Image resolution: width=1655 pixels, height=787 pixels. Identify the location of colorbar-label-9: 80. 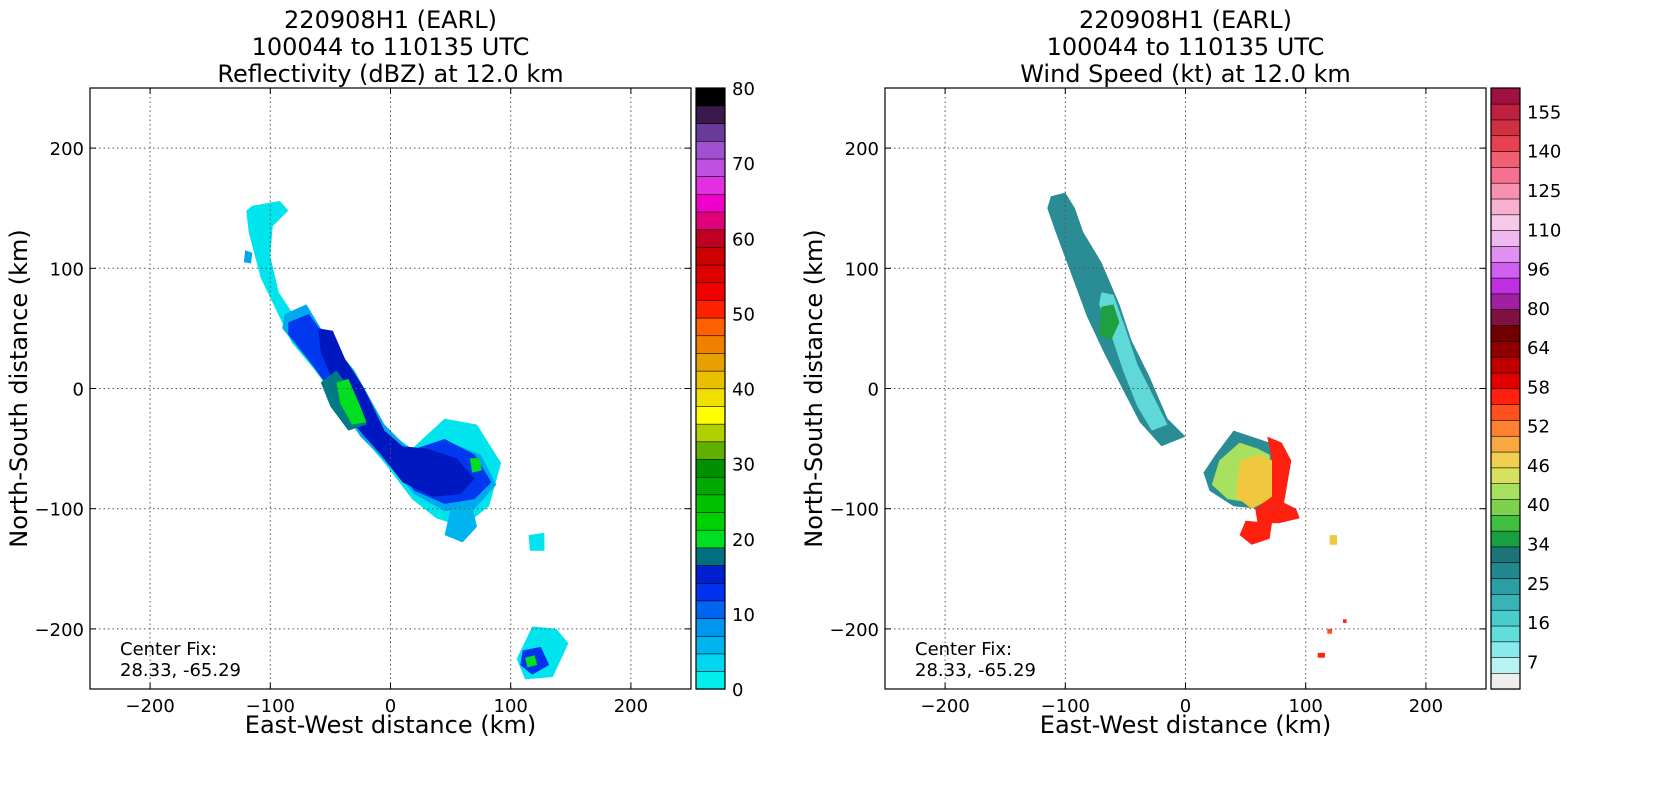
(1538, 309).